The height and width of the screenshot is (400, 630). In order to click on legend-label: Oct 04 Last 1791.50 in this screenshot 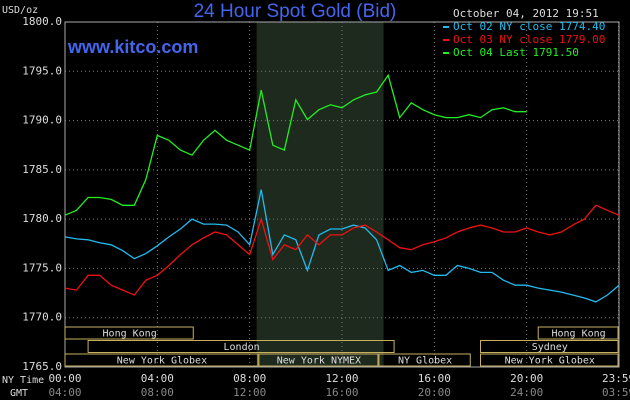, I will do `click(516, 52)`.